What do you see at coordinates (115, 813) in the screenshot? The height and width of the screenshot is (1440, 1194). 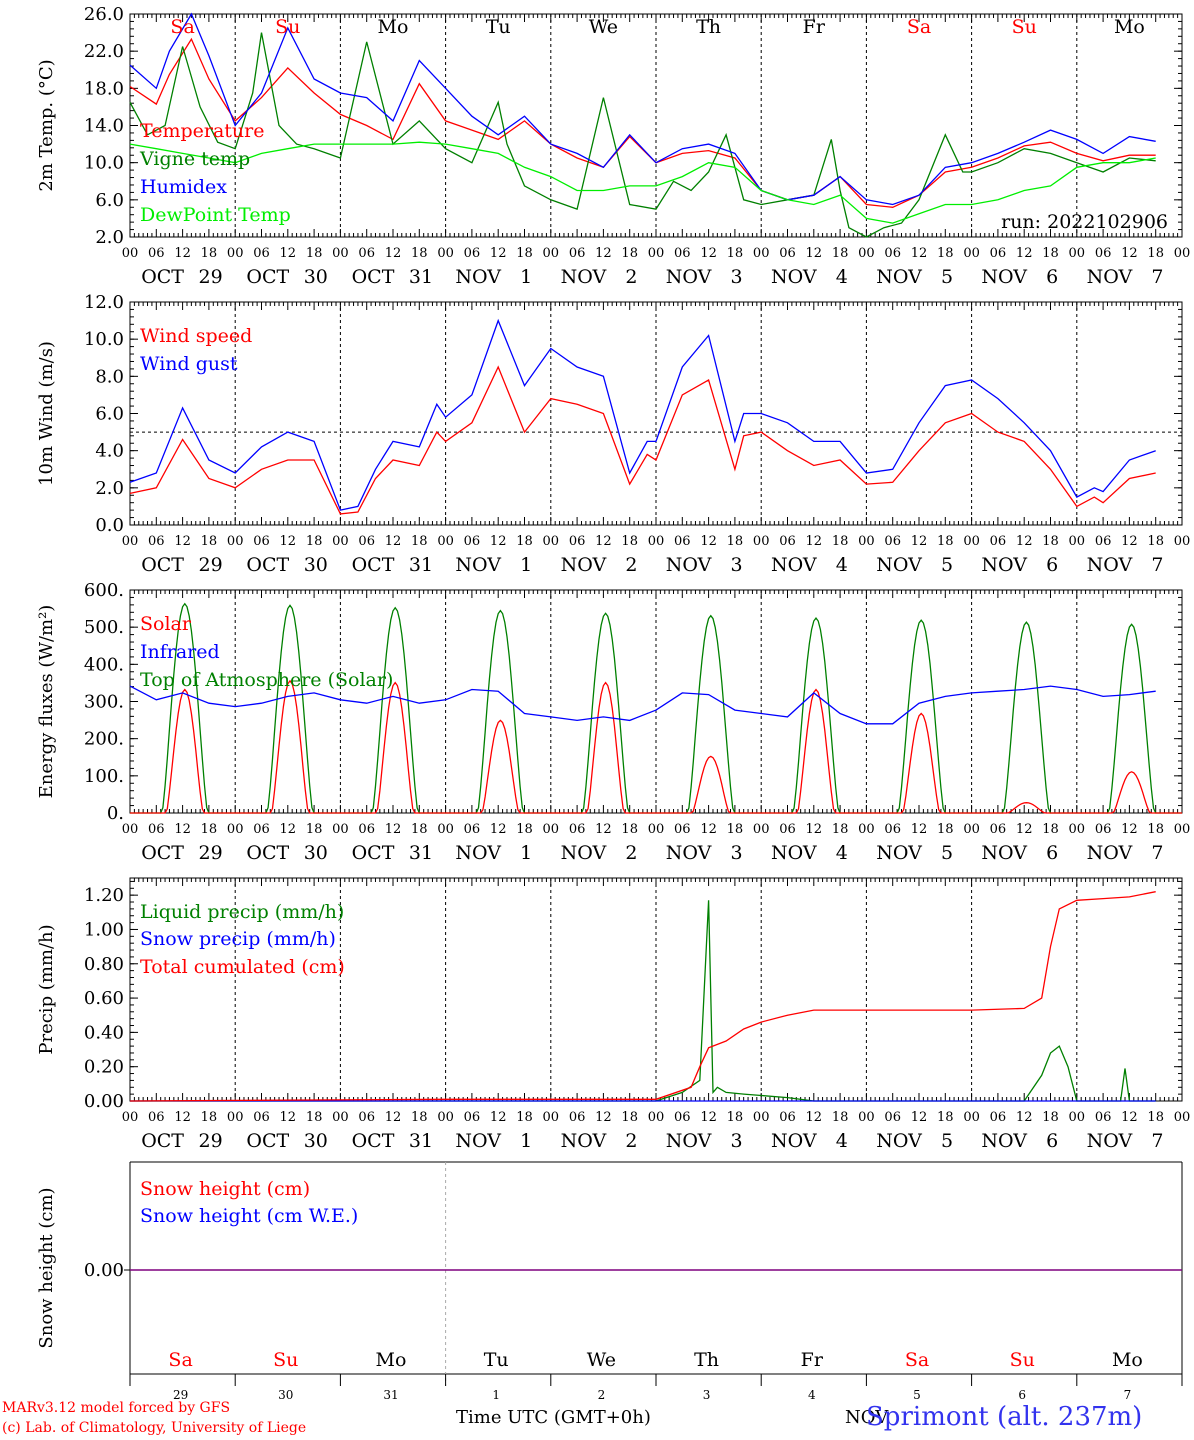 I see `y-tick-label: 0.` at bounding box center [115, 813].